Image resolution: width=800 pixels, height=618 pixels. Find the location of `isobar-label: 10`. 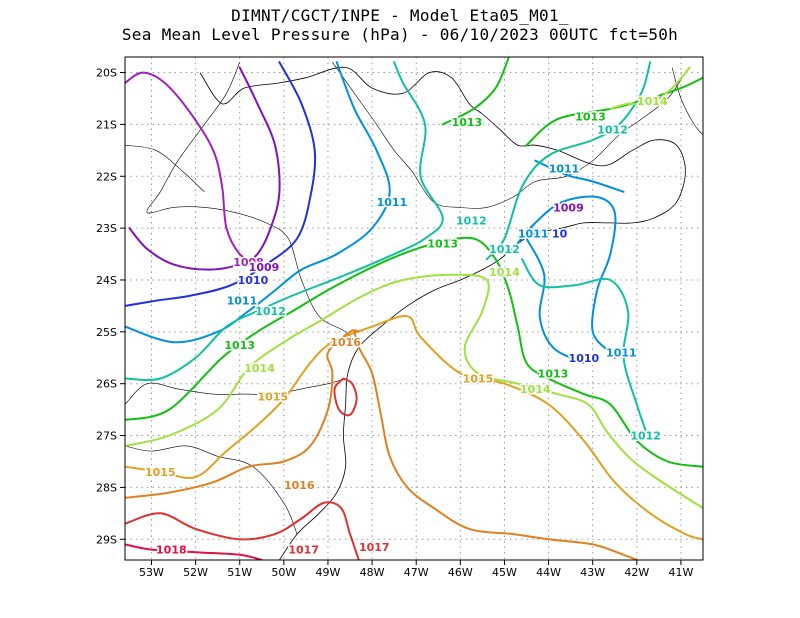

isobar-label: 10 is located at coordinates (560, 233).